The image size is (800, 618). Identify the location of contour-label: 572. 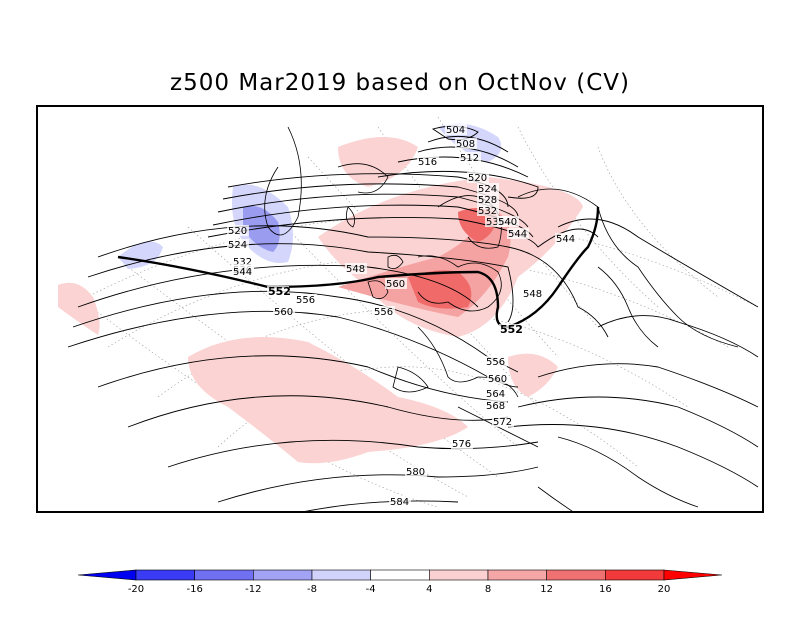
(502, 422).